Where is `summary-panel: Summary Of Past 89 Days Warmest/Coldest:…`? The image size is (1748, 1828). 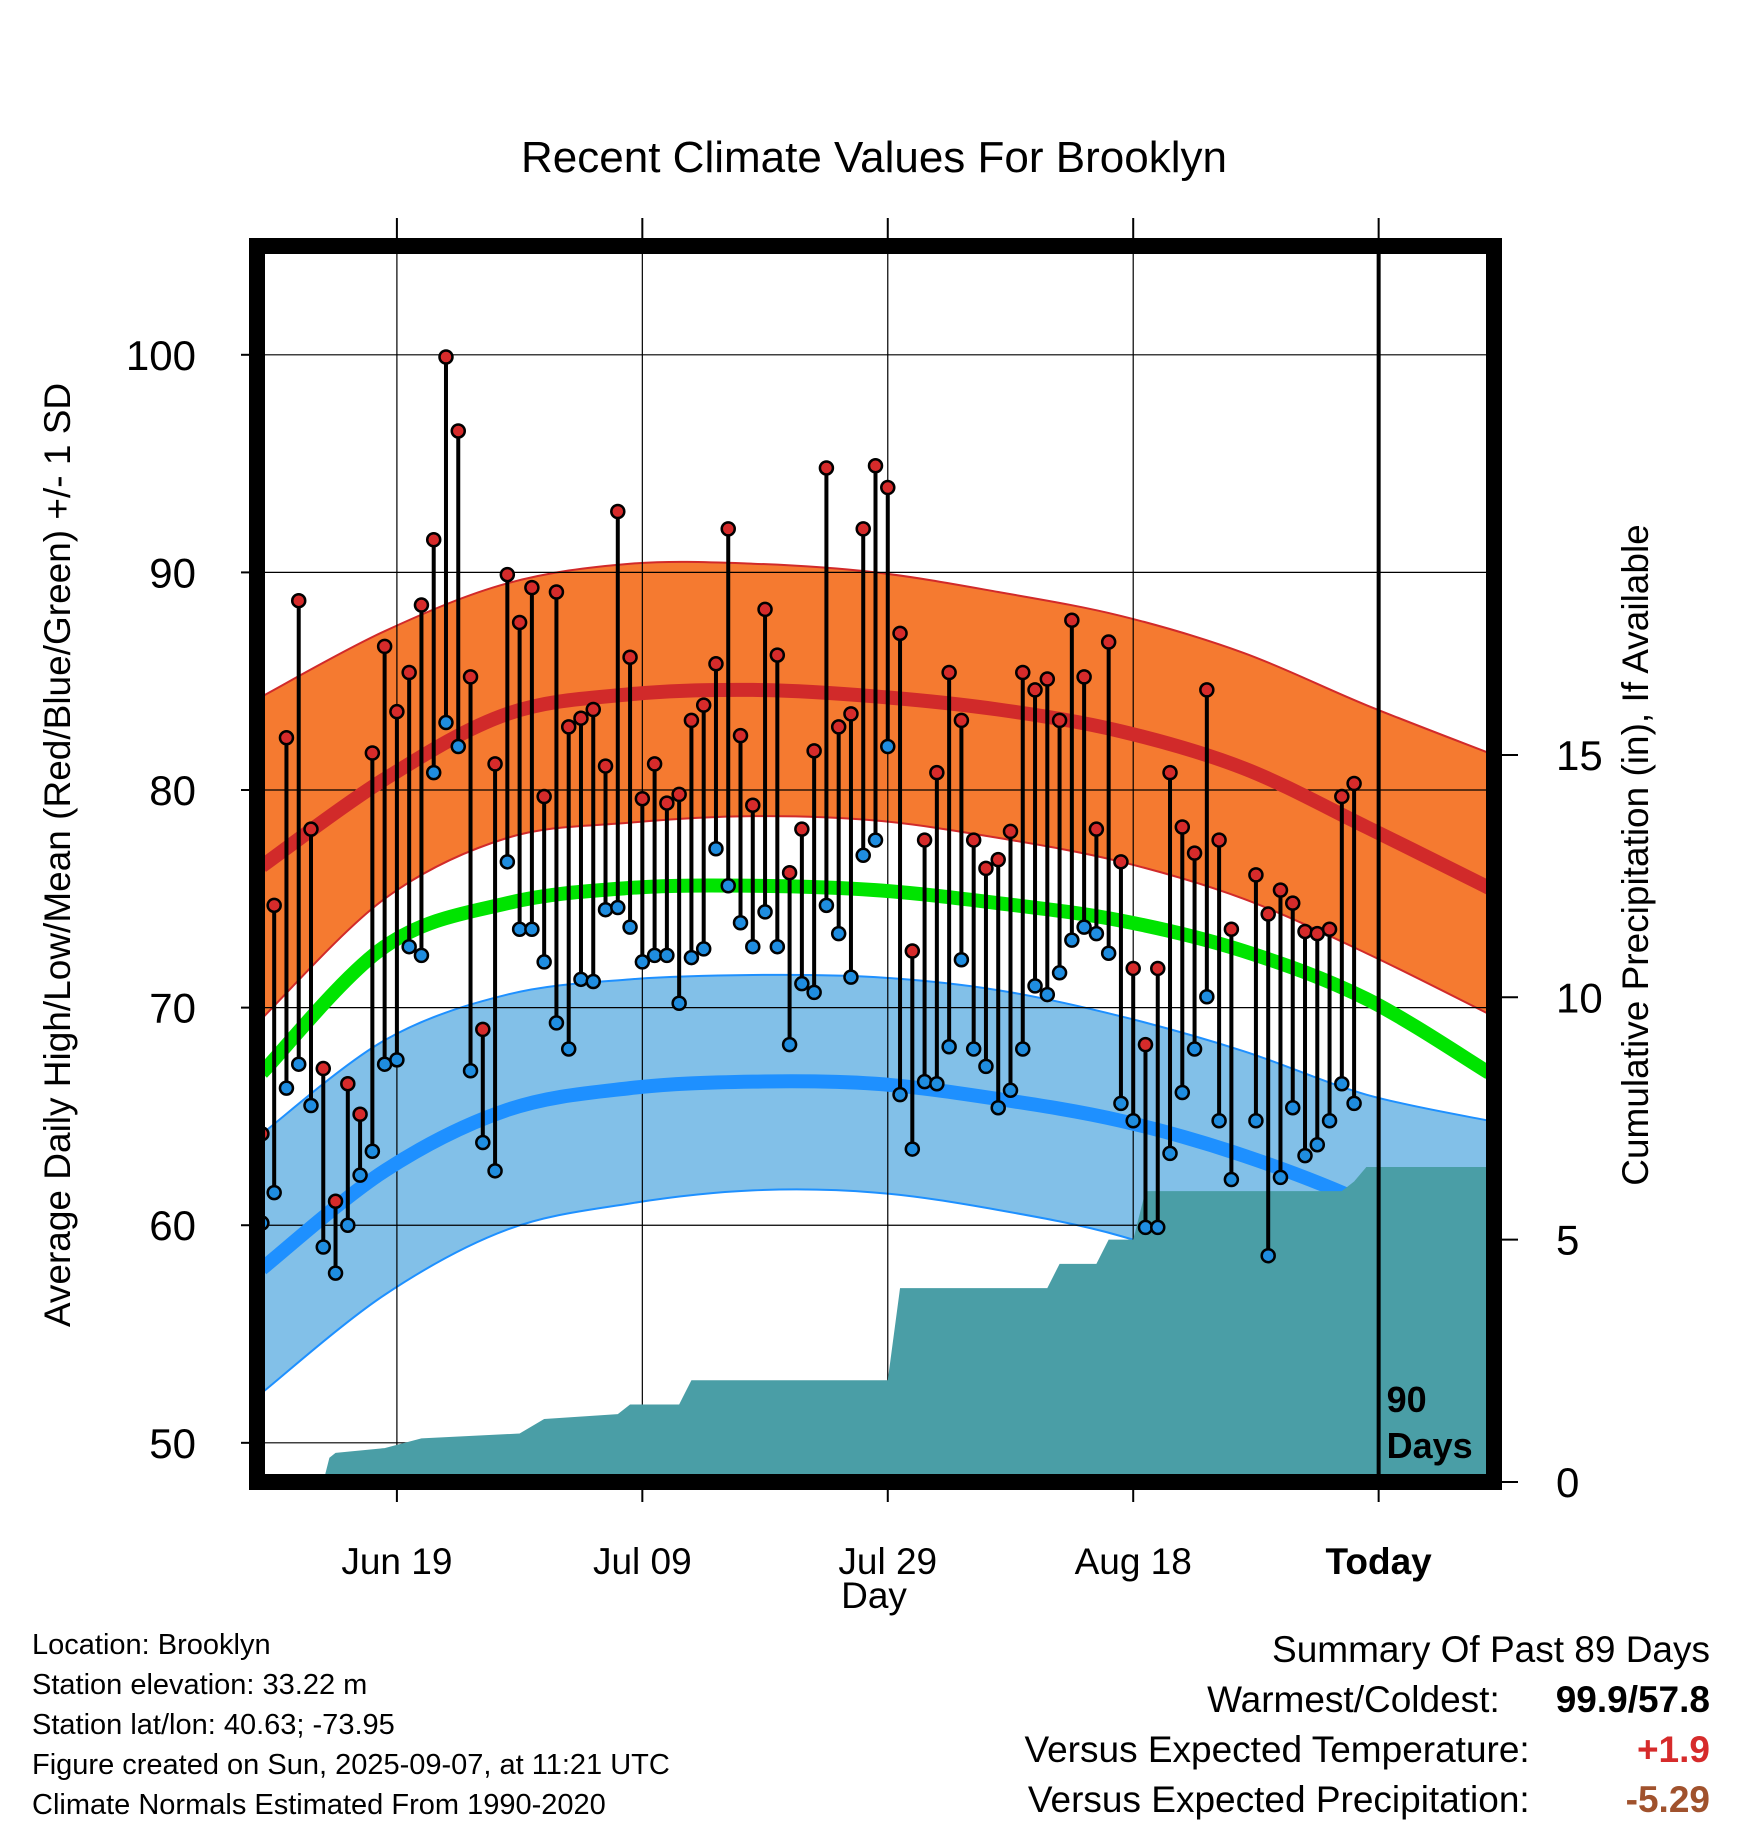 summary-panel: Summary Of Past 89 Days Warmest/Coldest:… is located at coordinates (1367, 1725).